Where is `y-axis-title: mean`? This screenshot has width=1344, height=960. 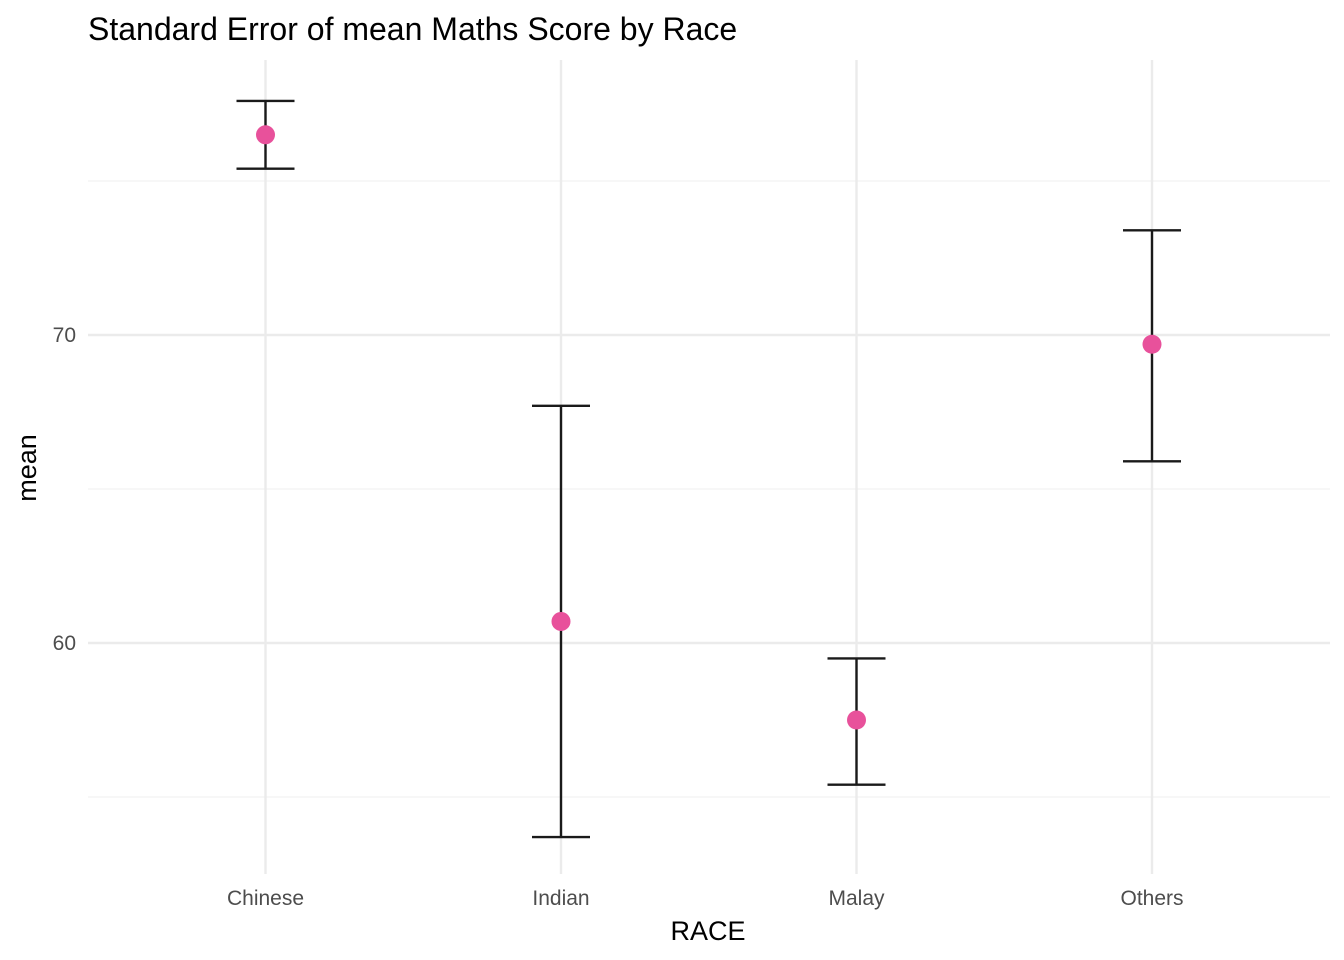 y-axis-title: mean is located at coordinates (27, 468).